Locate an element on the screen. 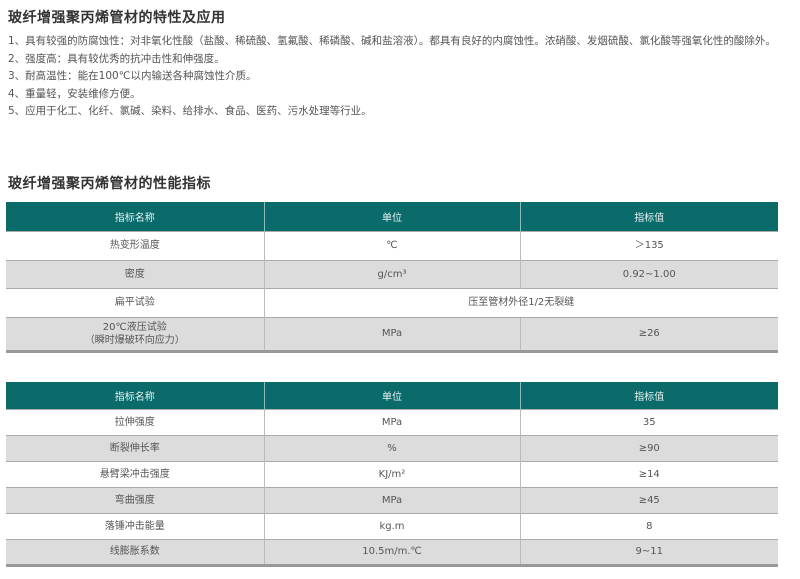 This screenshot has height=579, width=800. cell-name-line2: （瞬时爆破环向应力） is located at coordinates (134, 340).